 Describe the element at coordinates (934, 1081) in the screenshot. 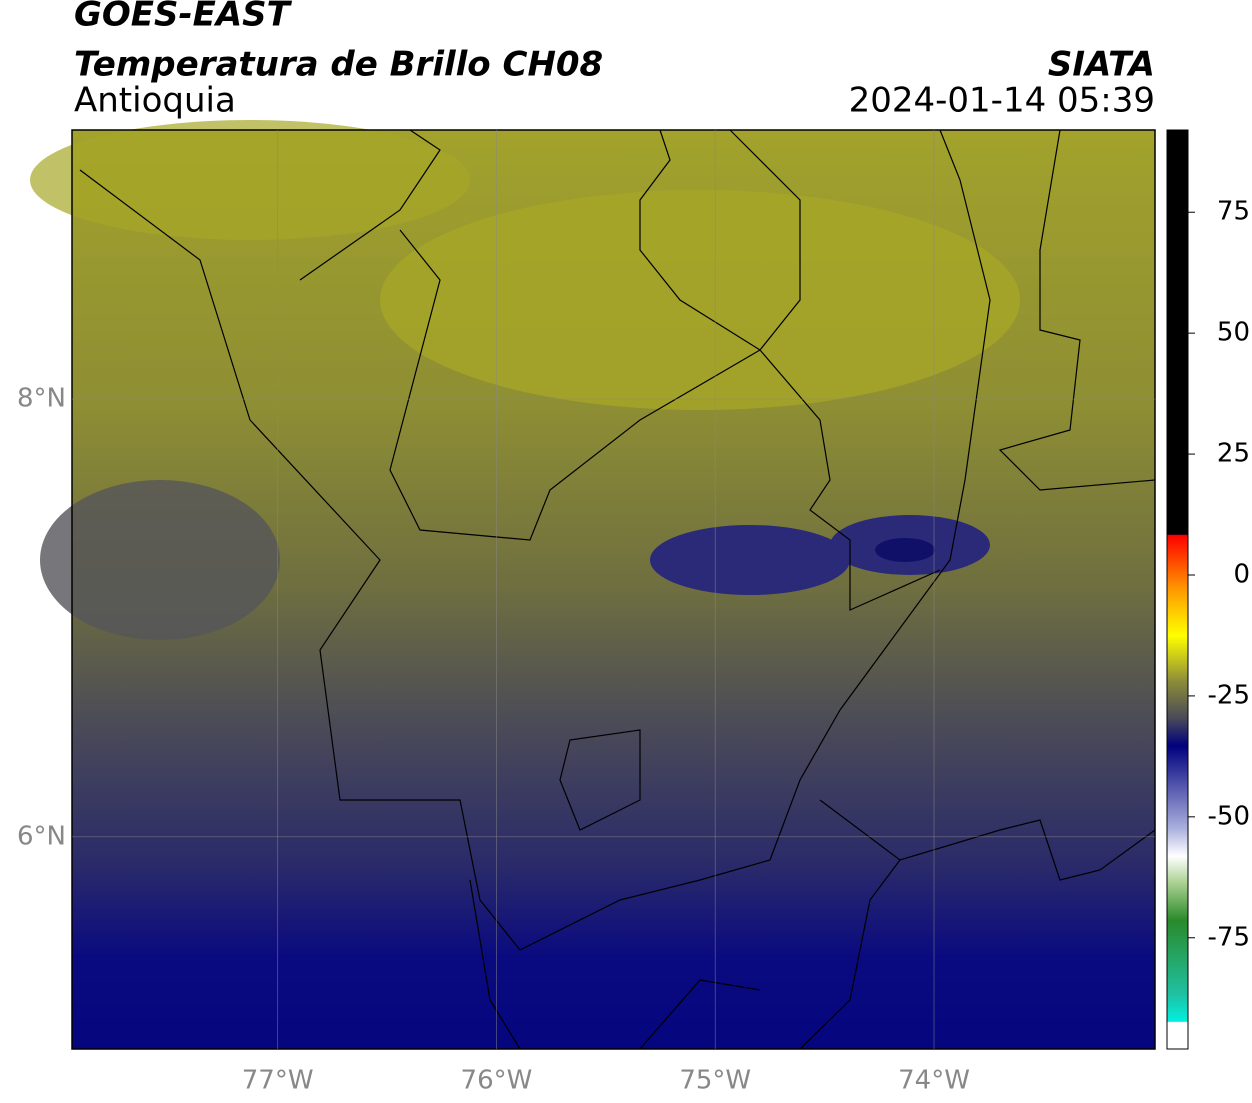

I see `x-tick-label: 74°W` at that location.